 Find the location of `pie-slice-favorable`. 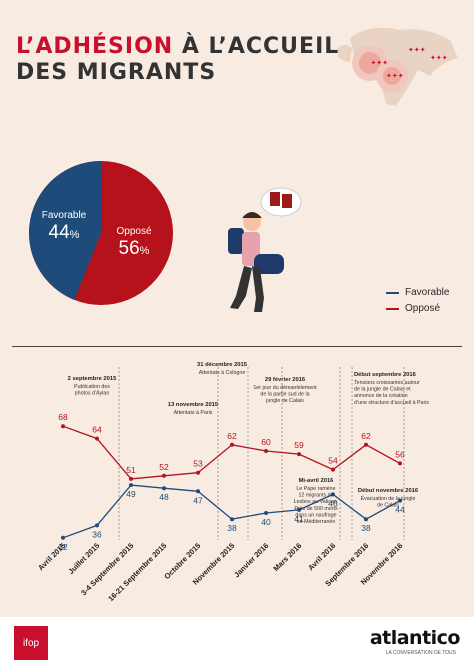

pie-slice-favorable is located at coordinates (65, 230).